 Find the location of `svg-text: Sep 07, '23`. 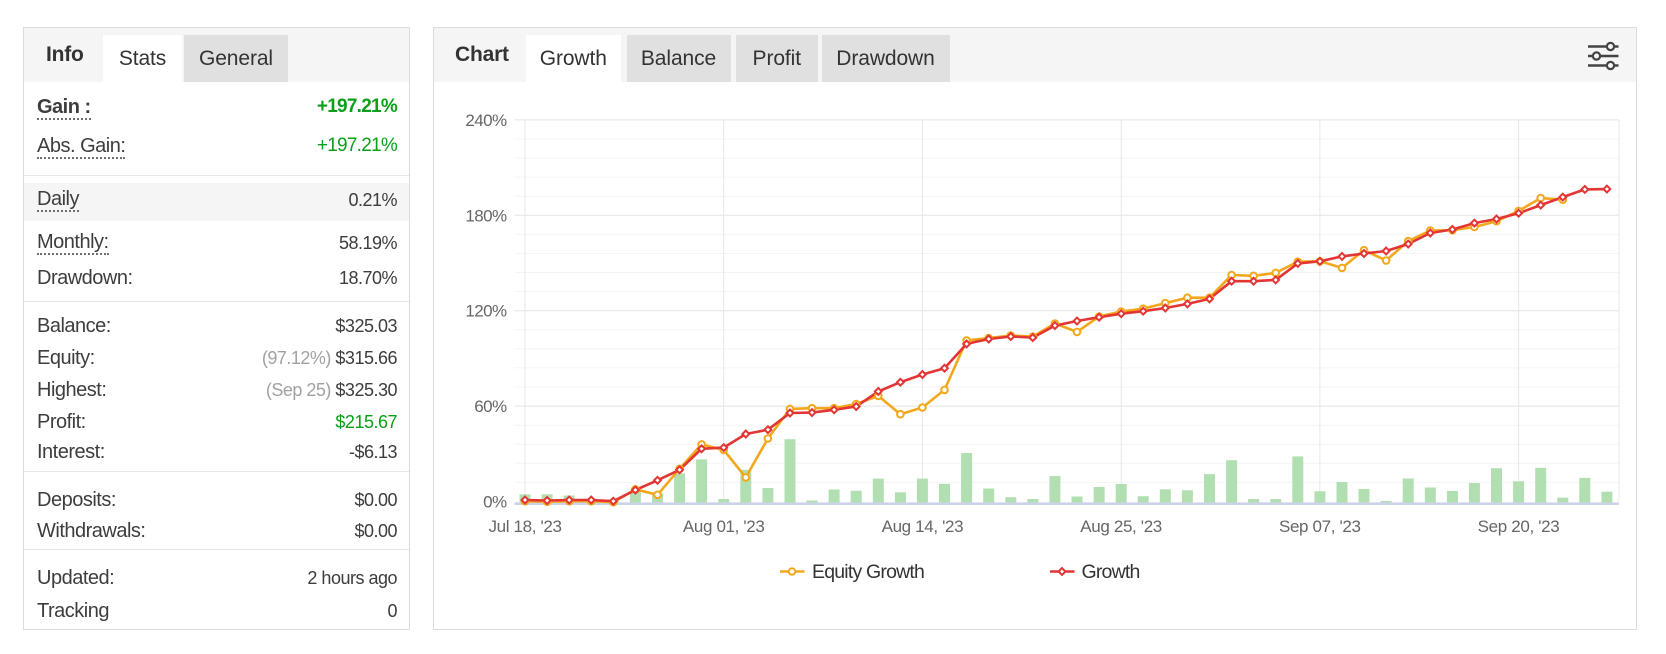

svg-text: Sep 07, '23 is located at coordinates (1320, 526).